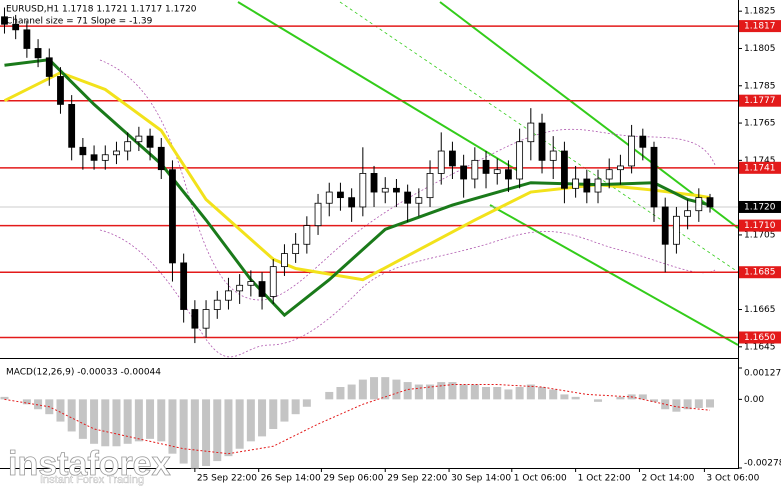 This screenshot has width=781, height=489. Describe the element at coordinates (762, 374) in the screenshot. I see `y-tick-label: 0.00127` at that location.